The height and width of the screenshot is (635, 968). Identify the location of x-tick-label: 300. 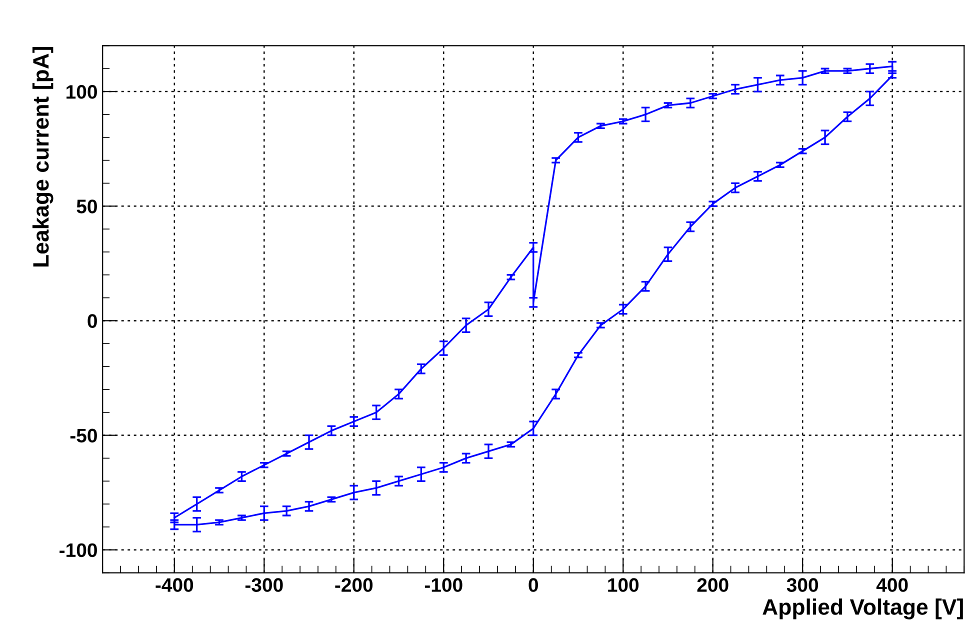
(802, 585).